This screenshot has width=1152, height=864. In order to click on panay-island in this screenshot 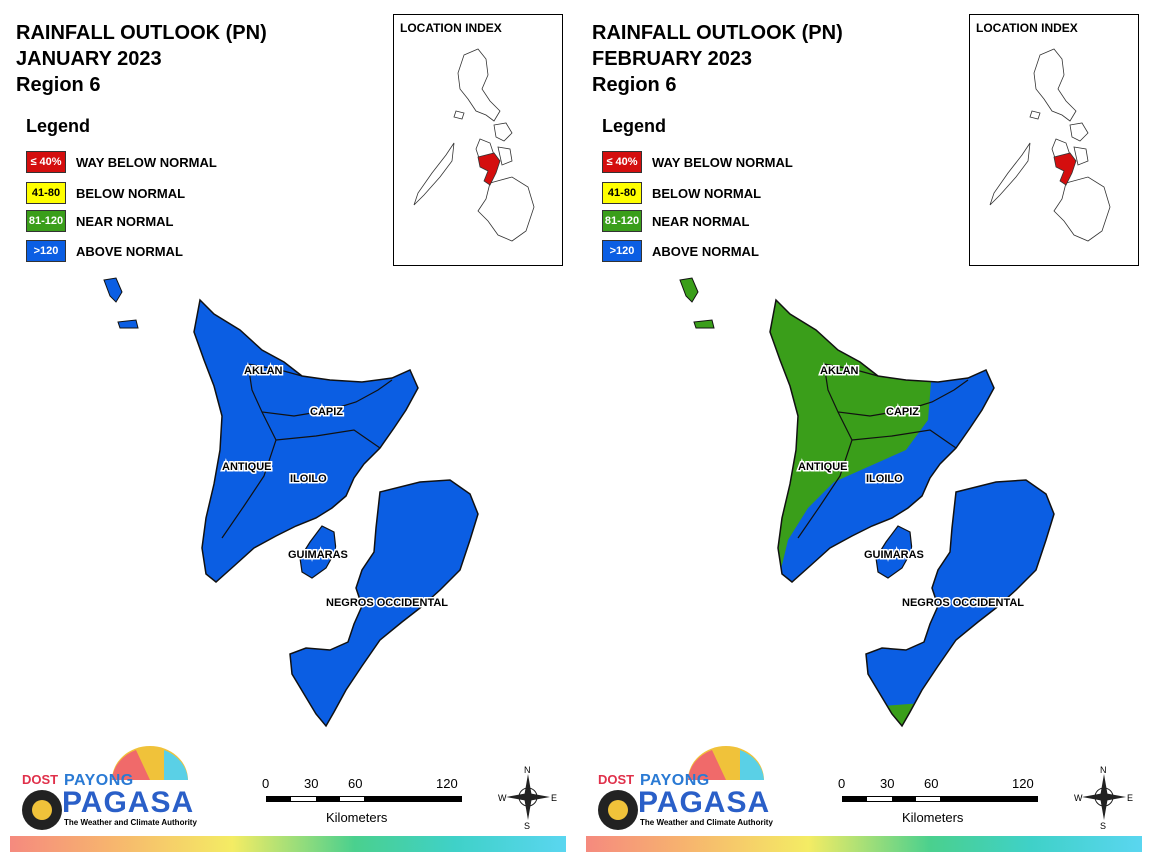, I will do `click(306, 440)`.